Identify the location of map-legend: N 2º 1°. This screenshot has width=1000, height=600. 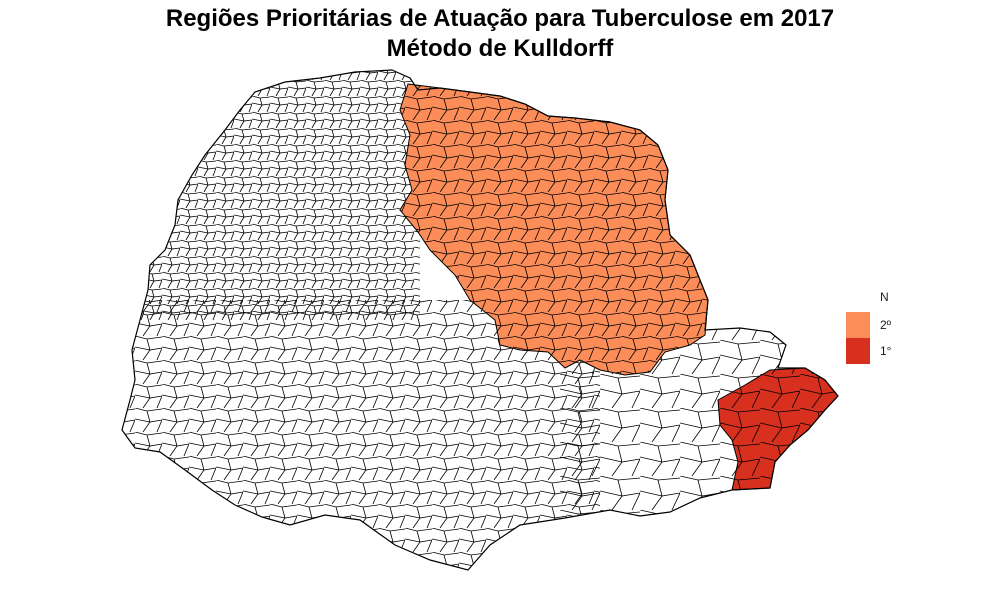
(868, 327).